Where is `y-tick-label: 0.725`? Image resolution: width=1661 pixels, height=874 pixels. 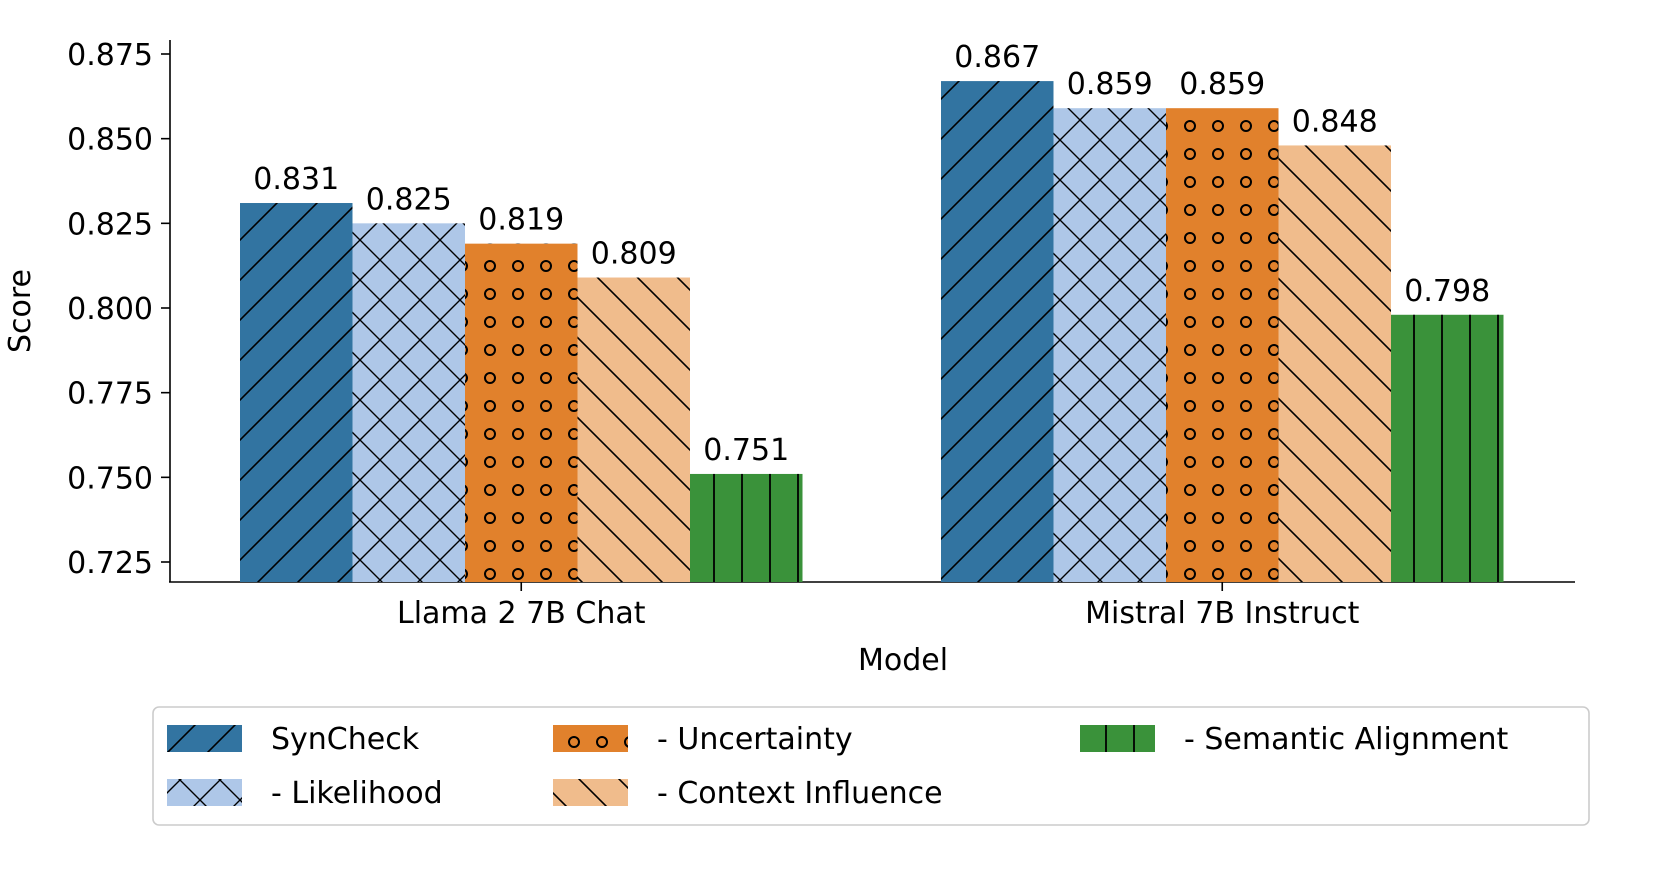
y-tick-label: 0.725 is located at coordinates (110, 563).